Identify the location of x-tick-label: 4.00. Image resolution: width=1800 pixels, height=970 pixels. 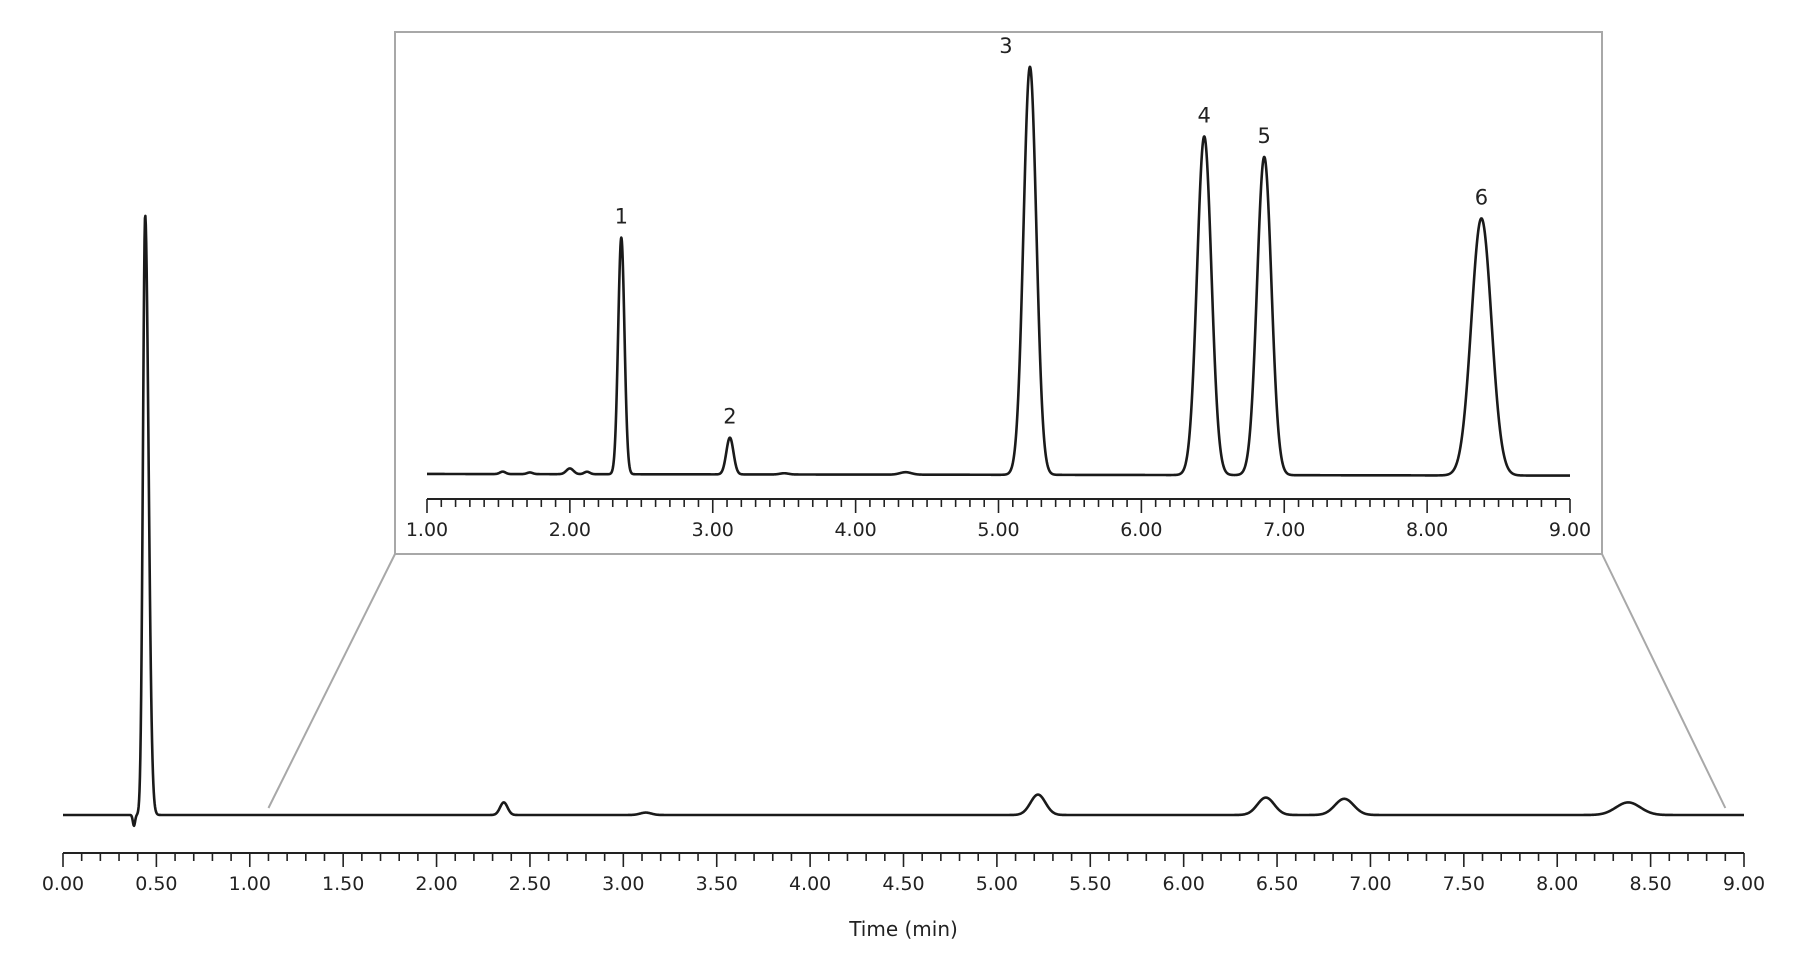
(810, 884).